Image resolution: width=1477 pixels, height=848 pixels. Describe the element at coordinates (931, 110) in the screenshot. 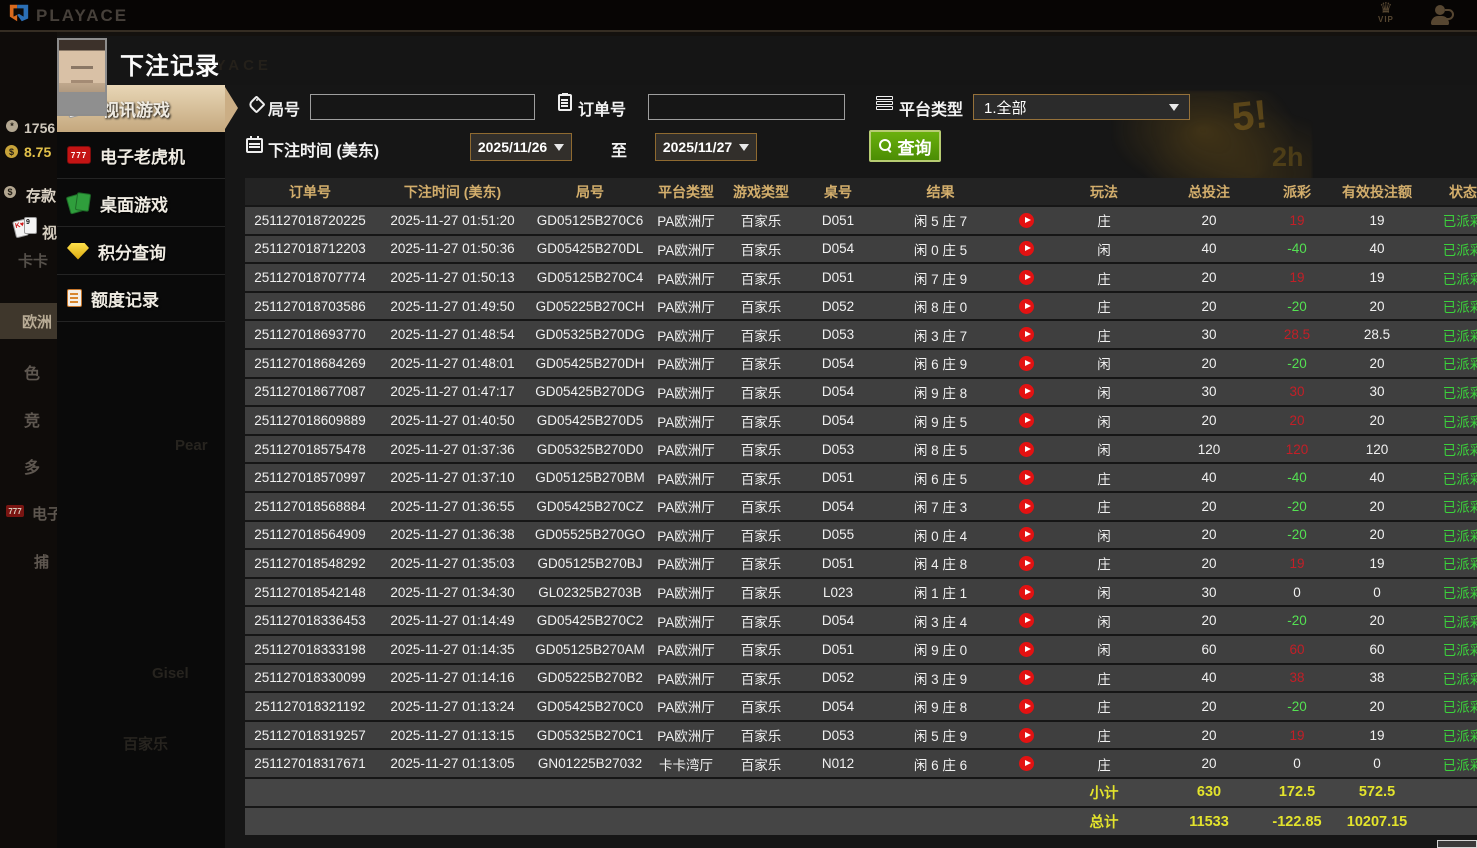

I see `platform-filter-label: 平台类型` at that location.